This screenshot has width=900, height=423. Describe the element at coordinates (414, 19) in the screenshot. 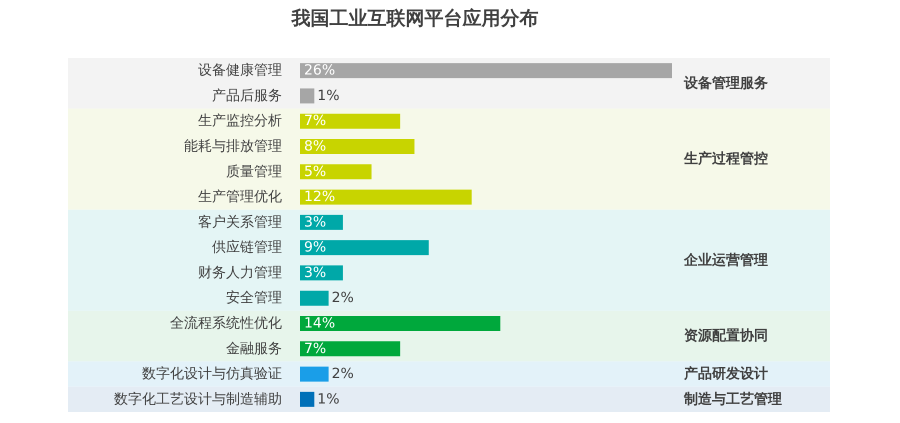

I see `chart-title: 我国工业互联网平台应用分布` at that location.